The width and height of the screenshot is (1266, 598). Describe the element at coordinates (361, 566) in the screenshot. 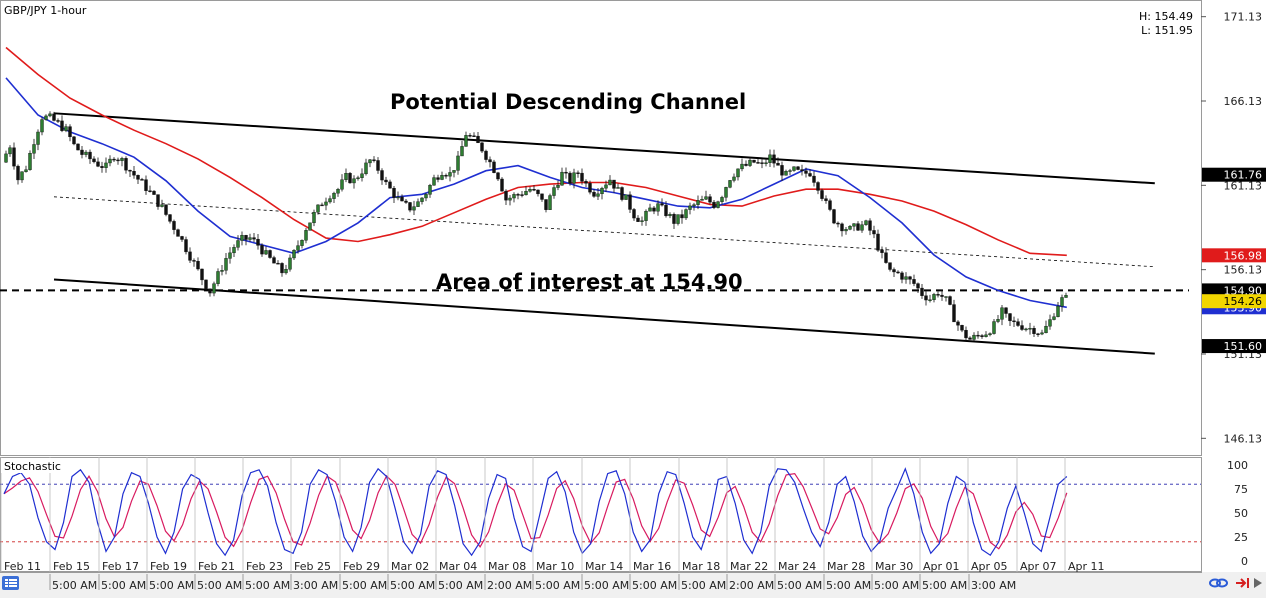

I see `date-label: Feb 29` at that location.